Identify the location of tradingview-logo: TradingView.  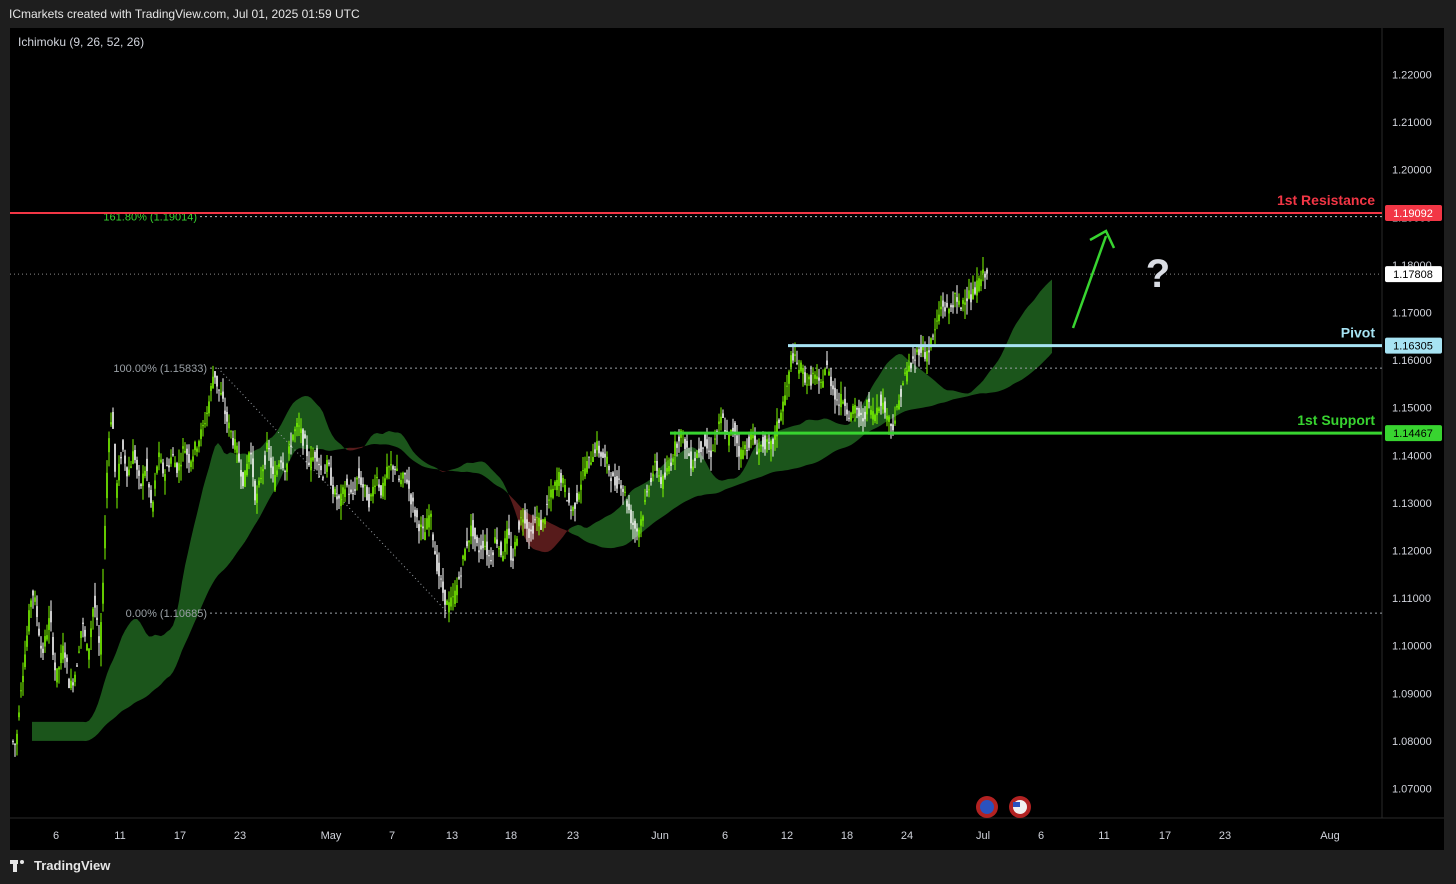
(60, 865).